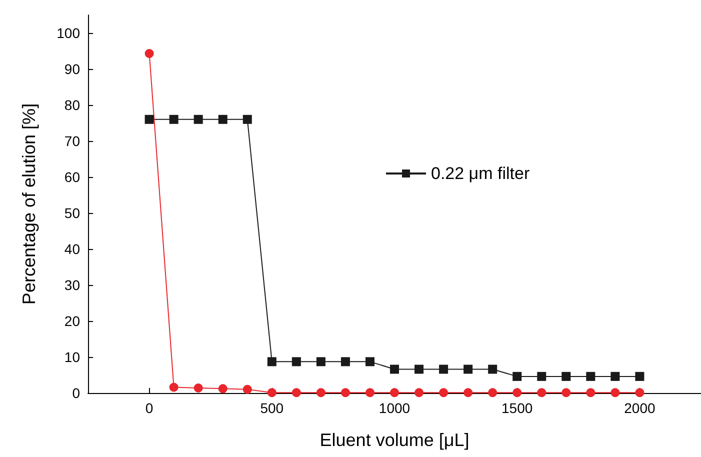  What do you see at coordinates (72, 249) in the screenshot?
I see `y-tick-label: 40` at bounding box center [72, 249].